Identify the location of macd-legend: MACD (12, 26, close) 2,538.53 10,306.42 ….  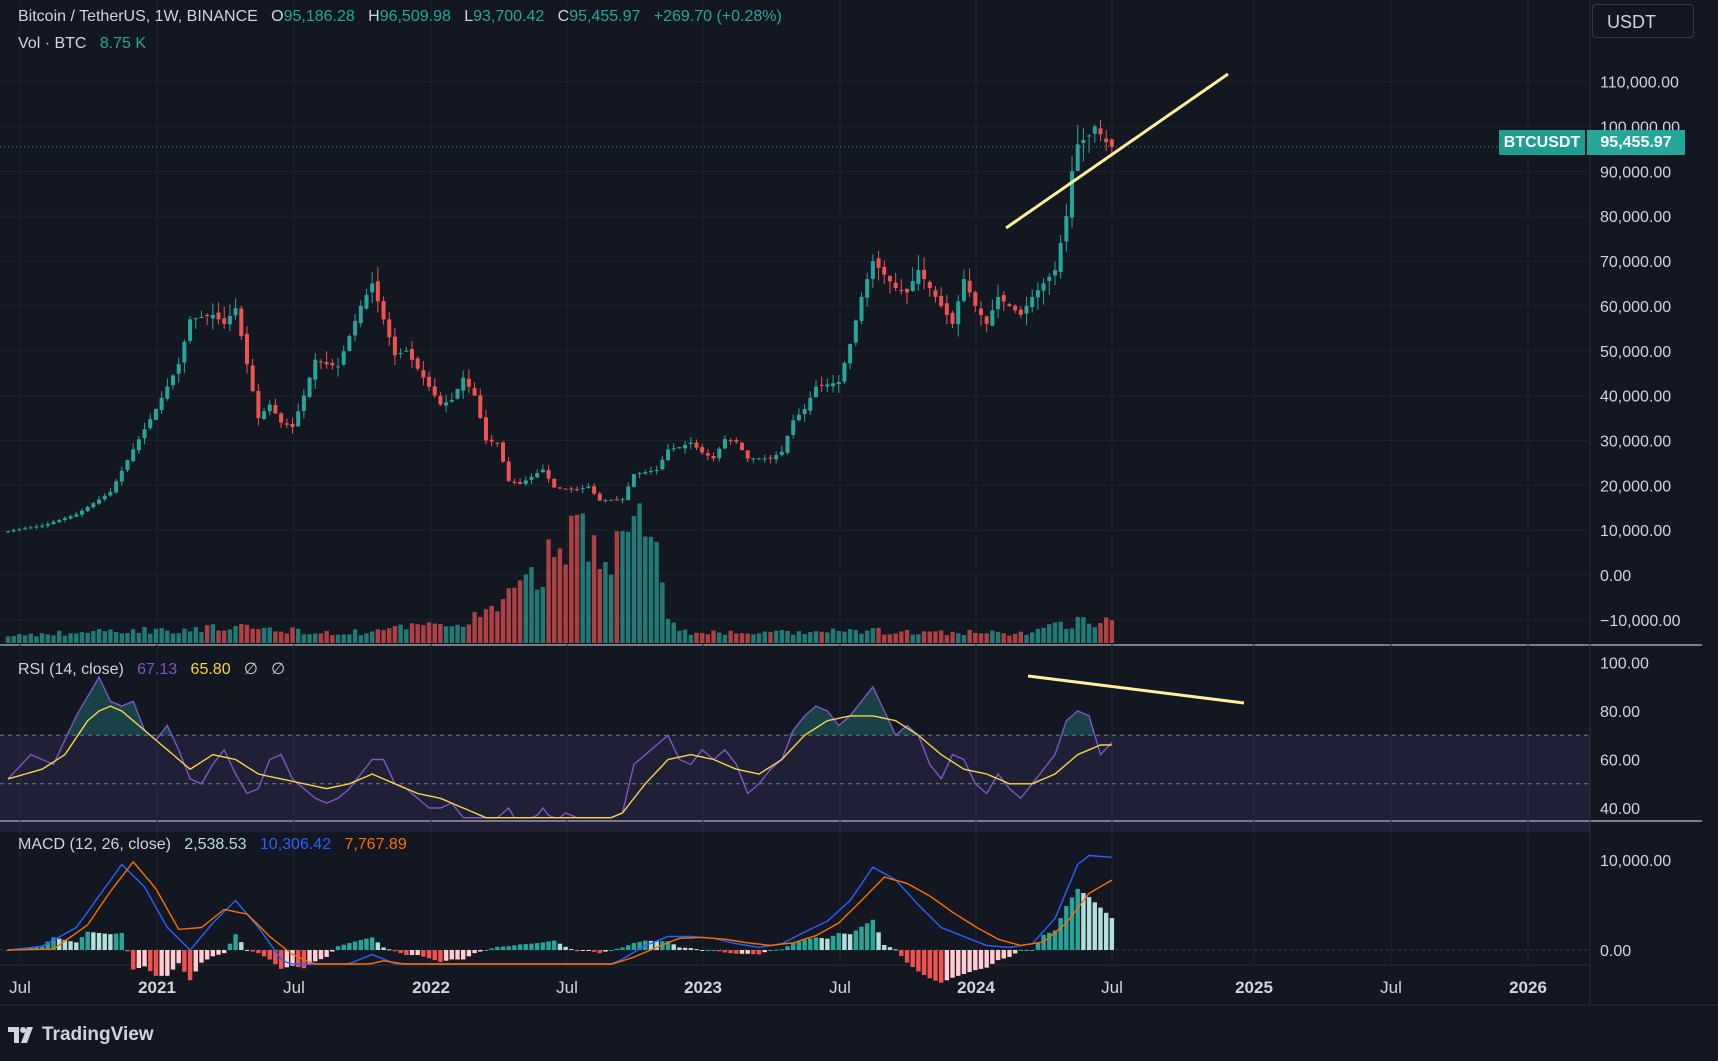
(212, 845).